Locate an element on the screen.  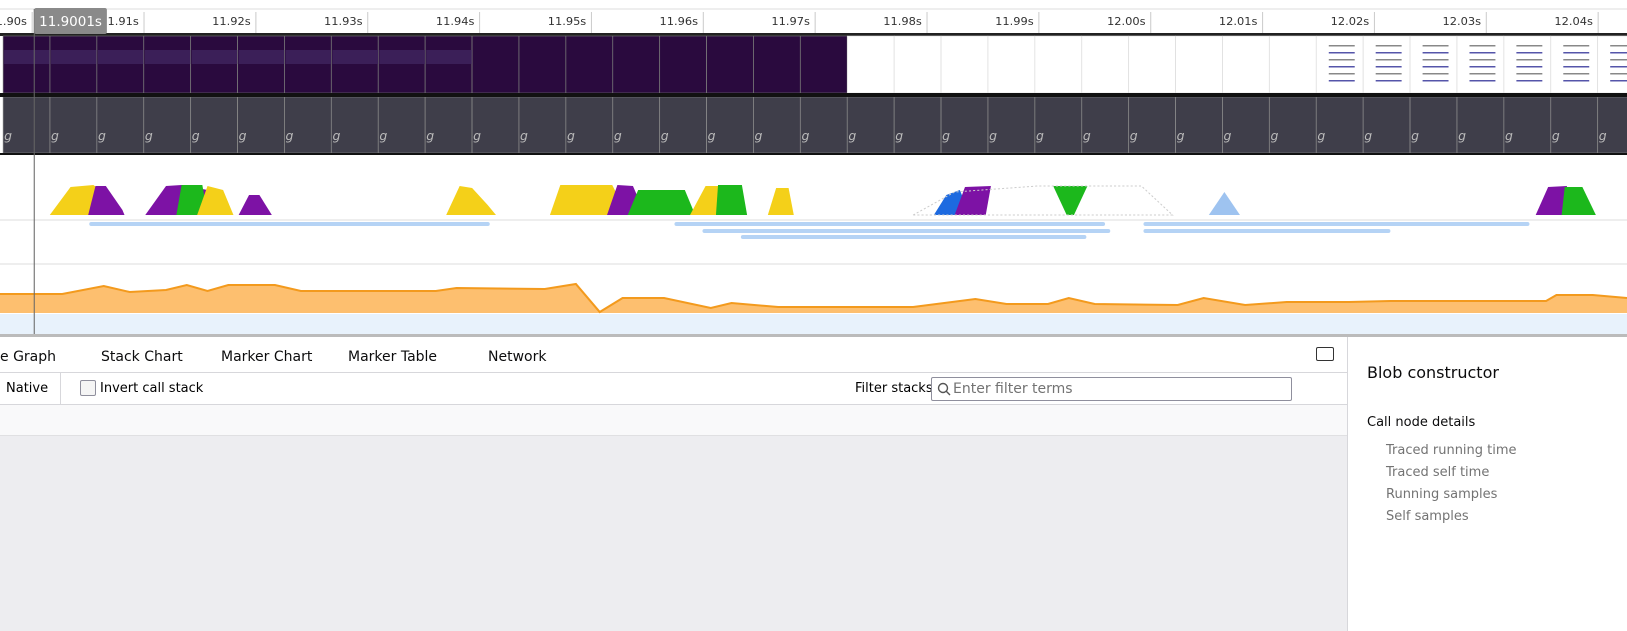
invert-checkbox is located at coordinates (88, 388).